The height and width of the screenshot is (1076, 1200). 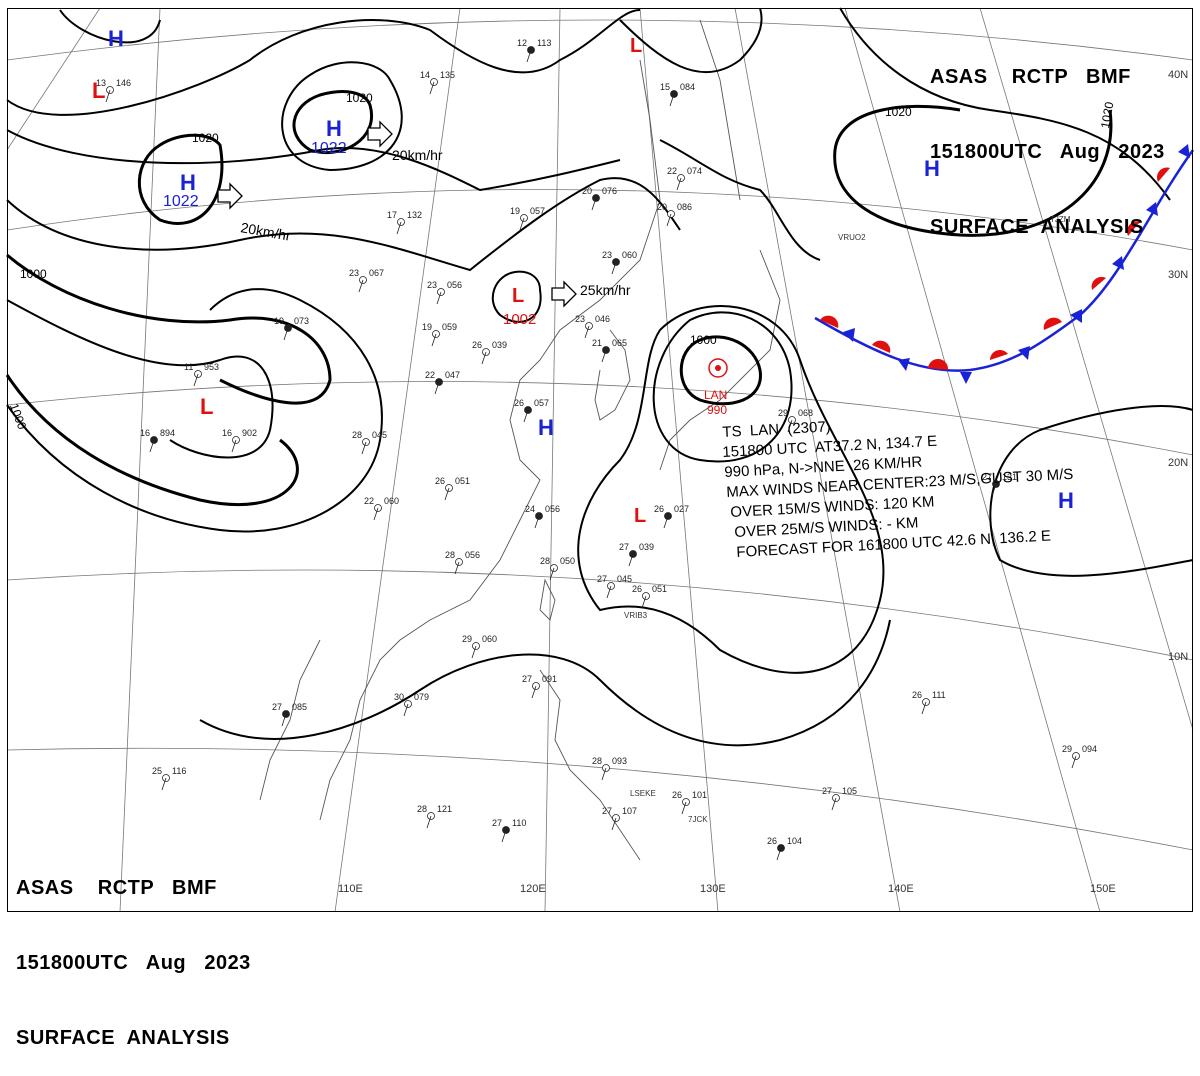 I want to click on isobar-label-1020-b: 1020, so click(x=359, y=98).